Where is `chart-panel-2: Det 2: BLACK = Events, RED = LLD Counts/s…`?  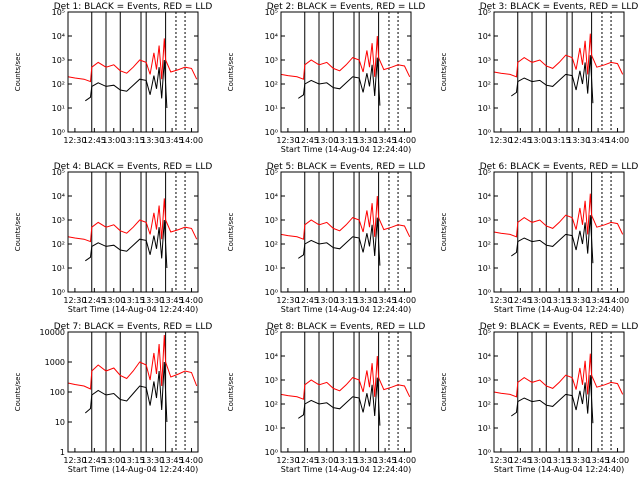
chart-panel-2: Det 2: BLACK = Events, RED = LLD Counts/s… is located at coordinates (326, 78).